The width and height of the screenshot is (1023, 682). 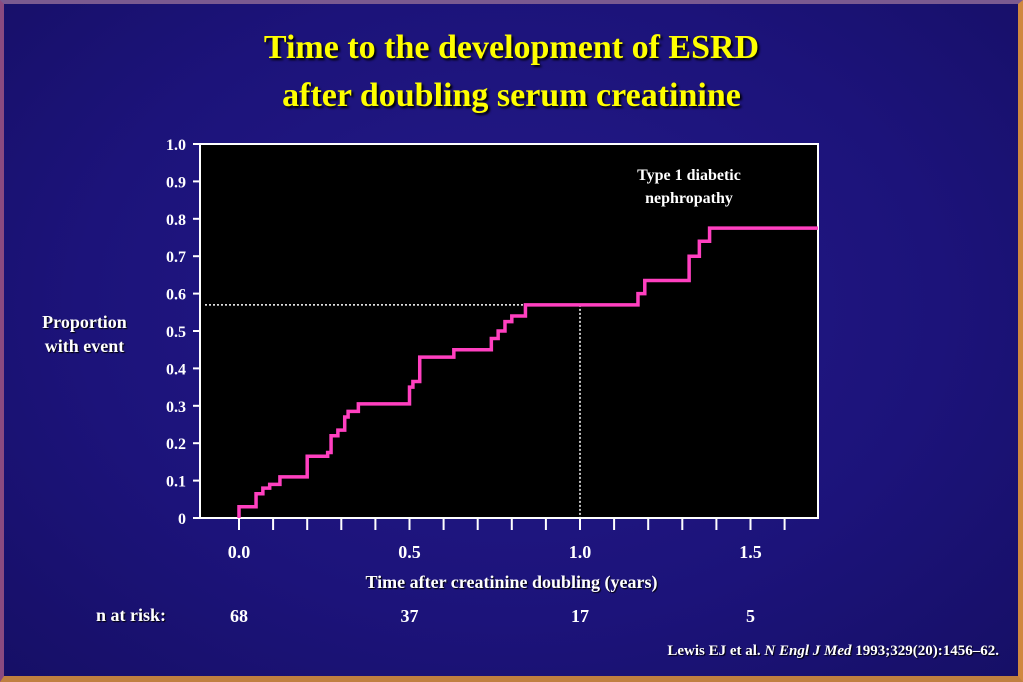 What do you see at coordinates (176, 482) in the screenshot?
I see `y-tick-label: 0.1` at bounding box center [176, 482].